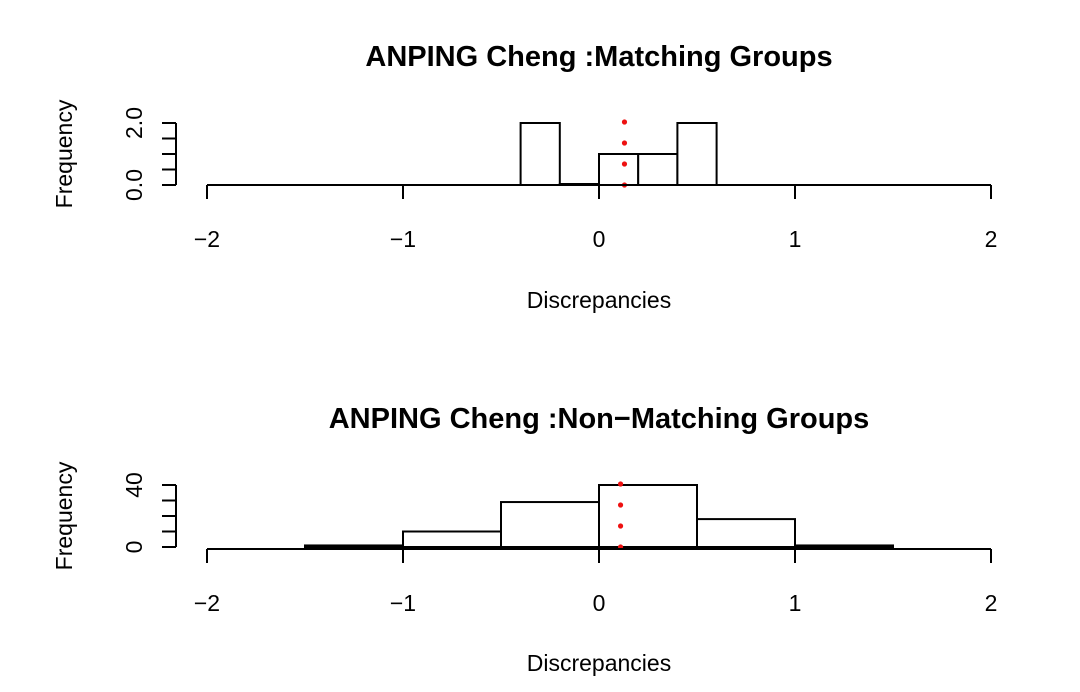 The image size is (1080, 692). I want to click on y-axis: 0.0 2.0, so click(149, 154).